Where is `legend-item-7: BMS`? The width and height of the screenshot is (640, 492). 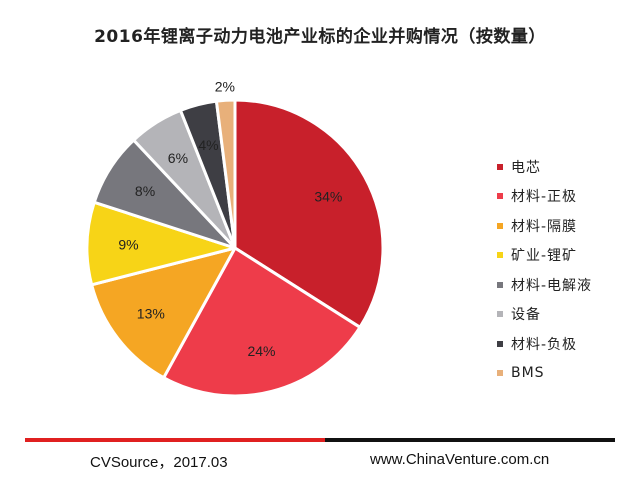 legend-item-7: BMS is located at coordinates (544, 374).